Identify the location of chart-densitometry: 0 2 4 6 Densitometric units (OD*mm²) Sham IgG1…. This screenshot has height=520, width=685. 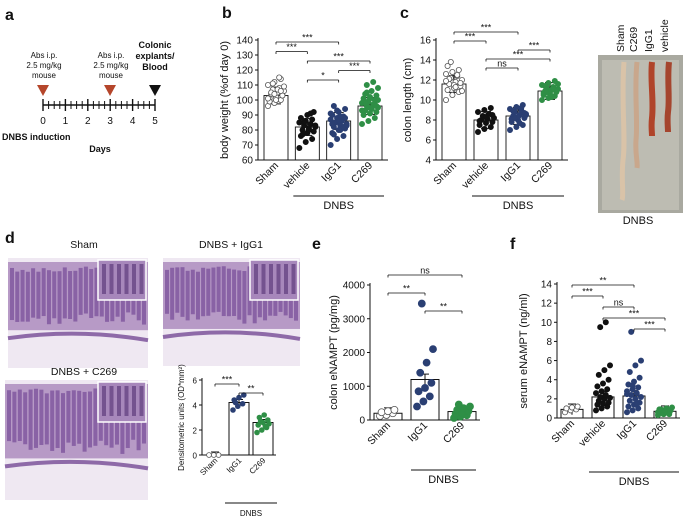
(227, 441).